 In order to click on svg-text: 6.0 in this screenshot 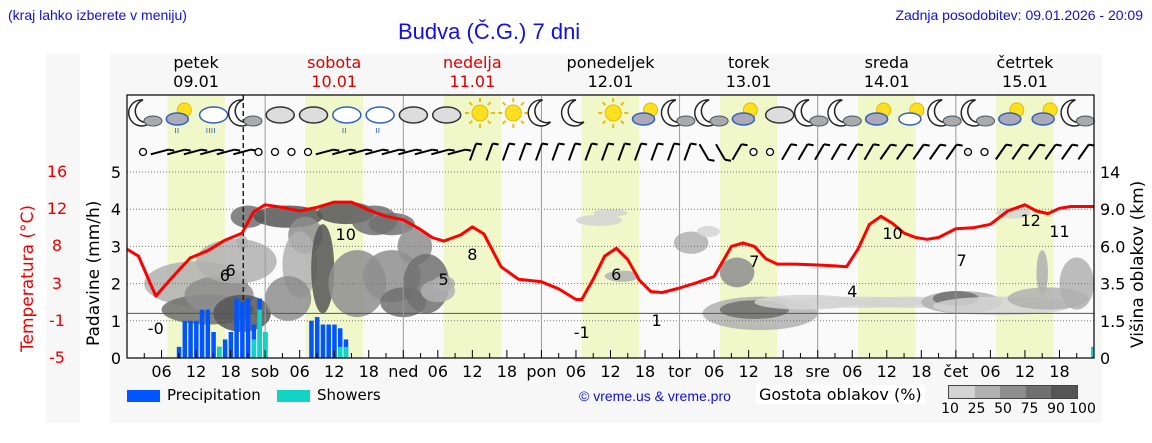, I will do `click(1112, 246)`.